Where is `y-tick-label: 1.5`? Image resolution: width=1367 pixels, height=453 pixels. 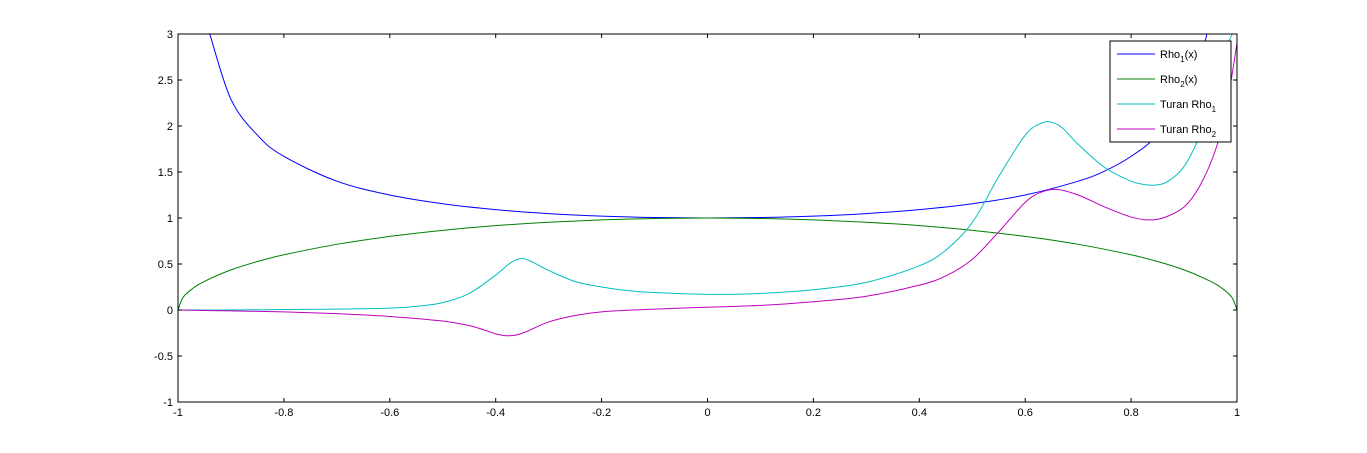
y-tick-label: 1.5 is located at coordinates (165, 173).